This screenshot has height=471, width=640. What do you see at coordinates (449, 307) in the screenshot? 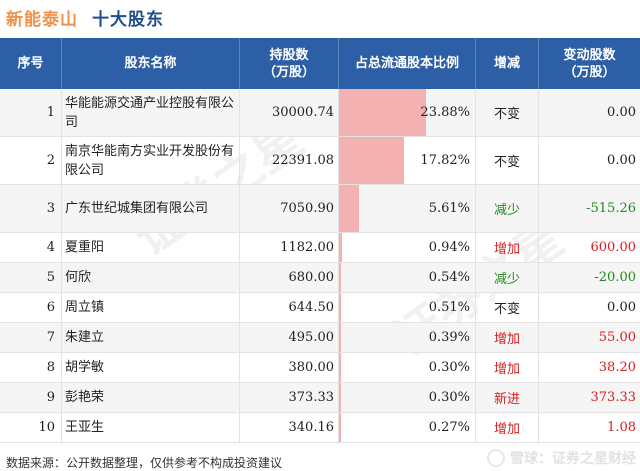
I see `pct-value: 0.51%` at bounding box center [449, 307].